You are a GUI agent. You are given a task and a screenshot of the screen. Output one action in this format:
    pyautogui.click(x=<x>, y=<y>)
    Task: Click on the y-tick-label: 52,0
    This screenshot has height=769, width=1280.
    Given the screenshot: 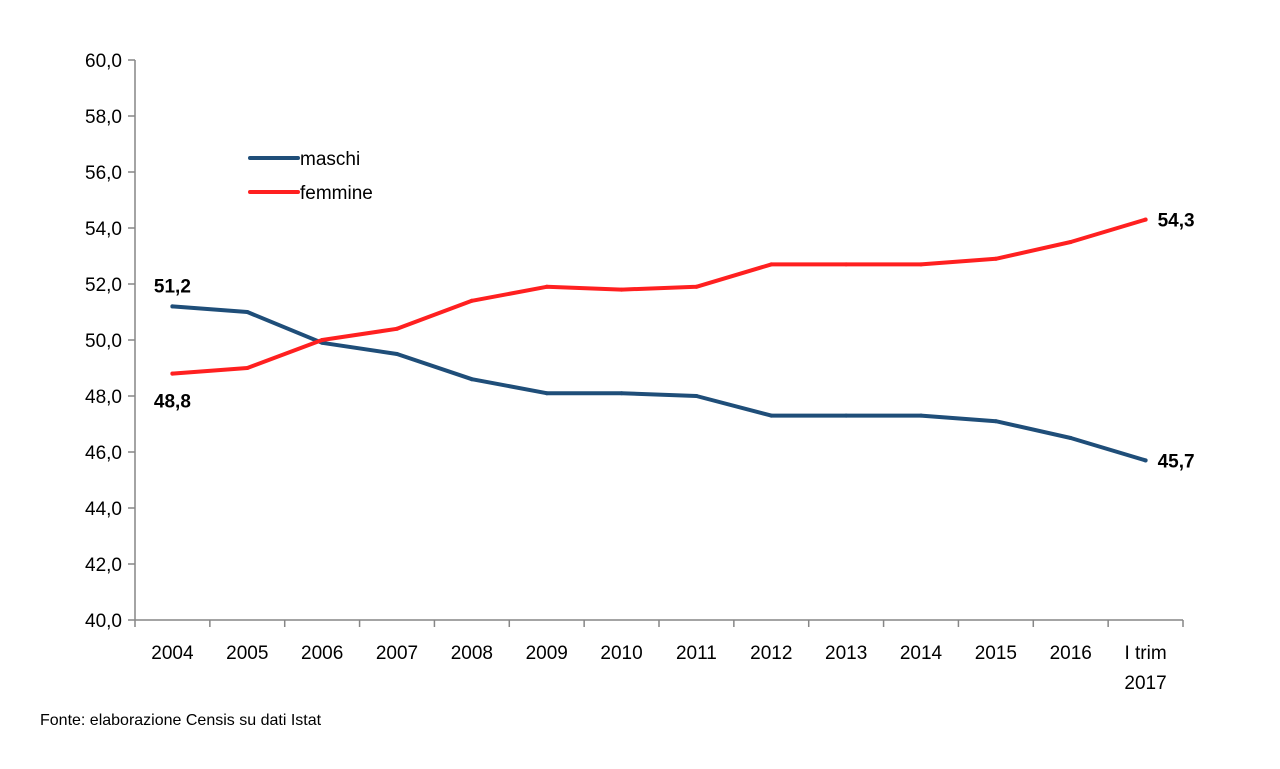 What is the action you would take?
    pyautogui.click(x=103, y=285)
    